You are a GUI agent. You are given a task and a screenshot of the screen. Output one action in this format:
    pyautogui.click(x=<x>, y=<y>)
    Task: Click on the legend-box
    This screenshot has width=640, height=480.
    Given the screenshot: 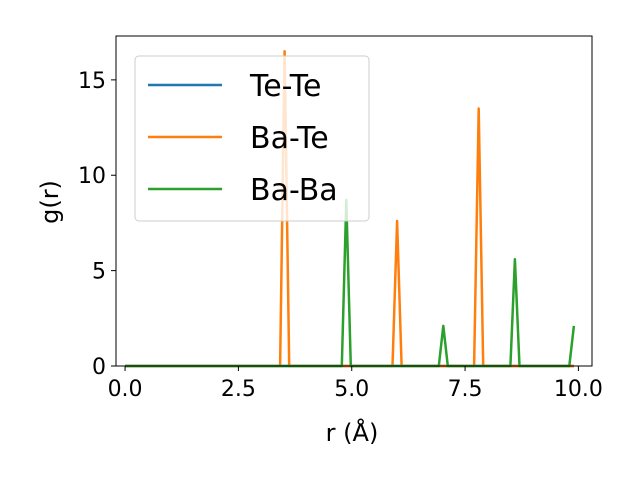 What is the action you would take?
    pyautogui.click(x=252, y=138)
    